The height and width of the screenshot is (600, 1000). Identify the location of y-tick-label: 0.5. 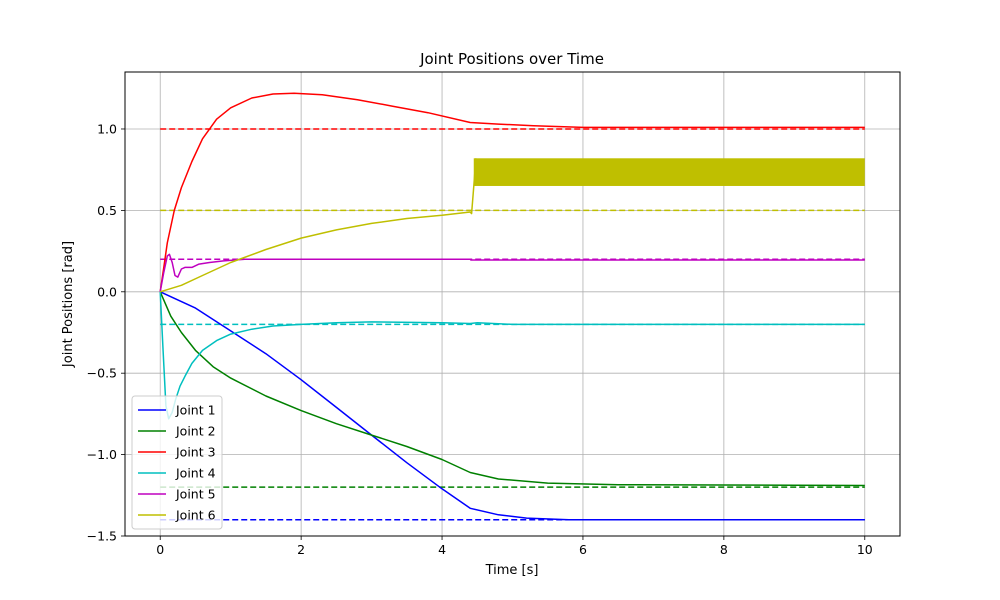
(107, 210).